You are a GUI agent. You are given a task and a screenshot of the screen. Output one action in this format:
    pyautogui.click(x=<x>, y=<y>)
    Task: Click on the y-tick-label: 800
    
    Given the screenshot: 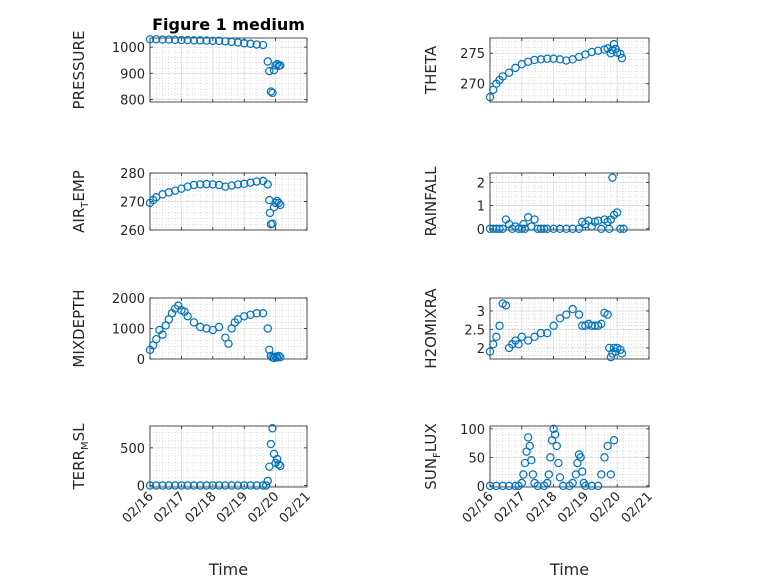 What is the action you would take?
    pyautogui.click(x=132, y=100)
    